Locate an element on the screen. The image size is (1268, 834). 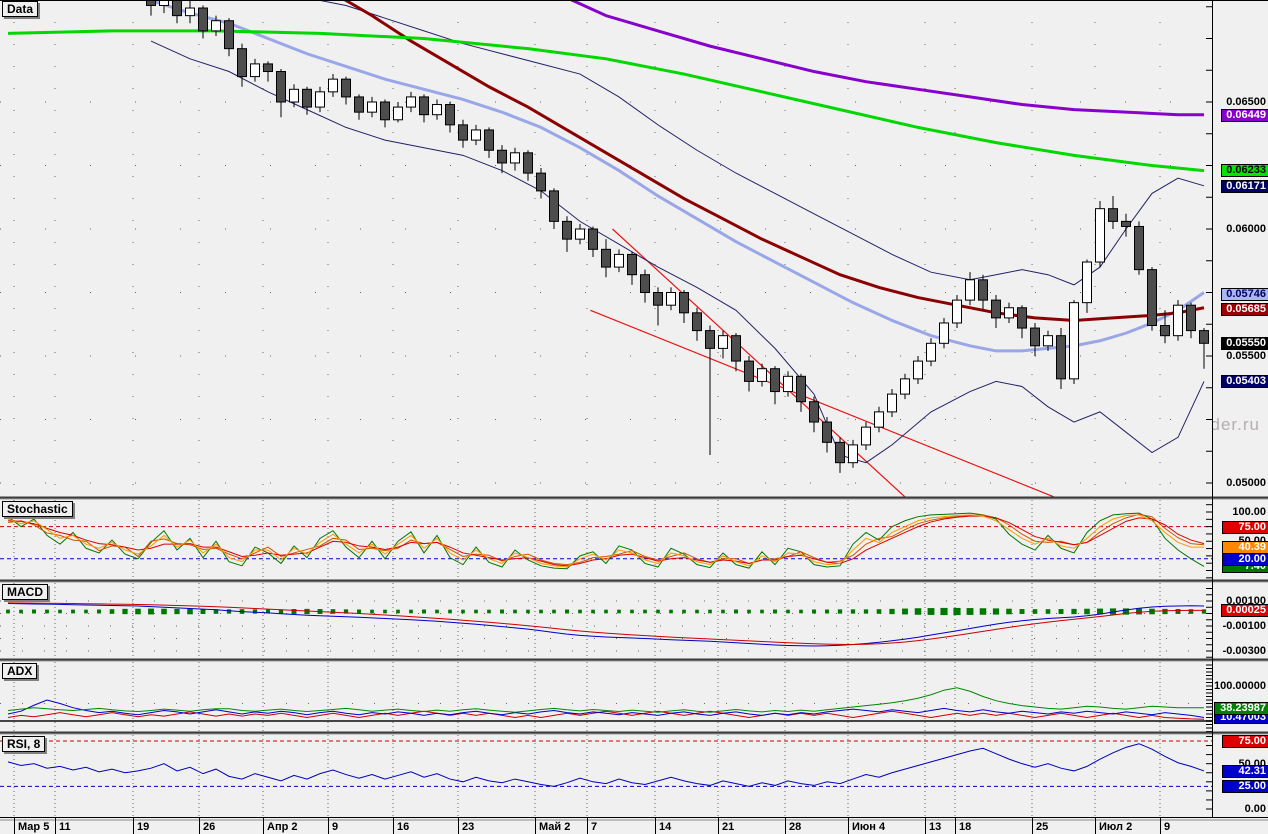
stoch-darkorange is located at coordinates (606, 539).